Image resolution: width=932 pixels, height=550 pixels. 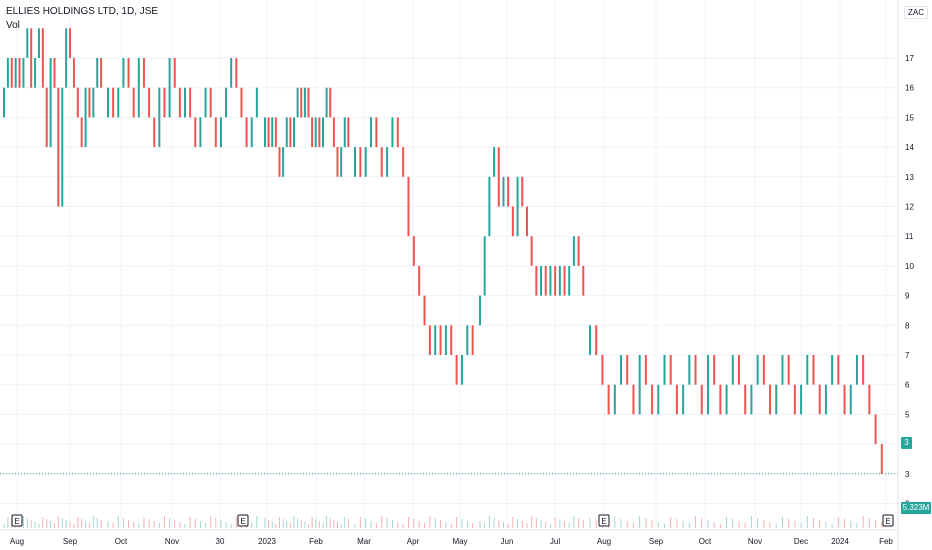 I want to click on time-tick-label: 2024, so click(x=840, y=541).